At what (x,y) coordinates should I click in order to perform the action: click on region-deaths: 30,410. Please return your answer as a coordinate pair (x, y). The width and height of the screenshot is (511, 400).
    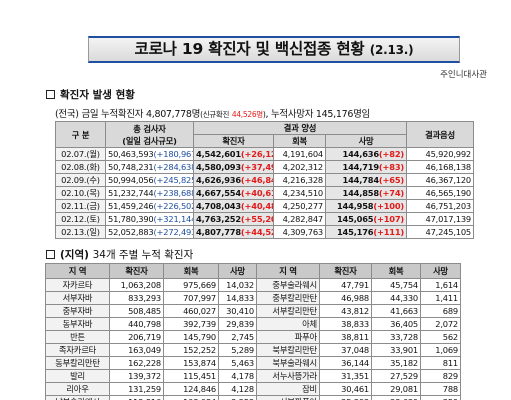
    Looking at the image, I should click on (237, 311).